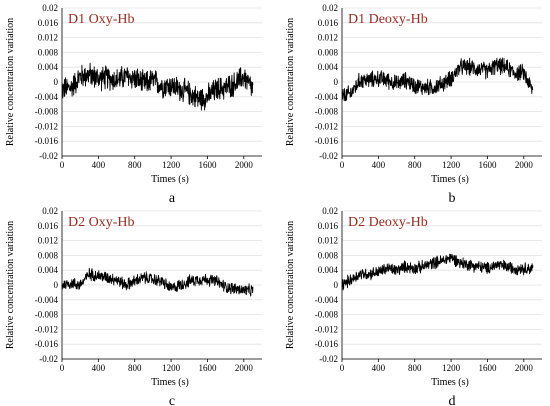 The height and width of the screenshot is (406, 550). Describe the element at coordinates (452, 400) in the screenshot. I see `panel-letter: d` at that location.